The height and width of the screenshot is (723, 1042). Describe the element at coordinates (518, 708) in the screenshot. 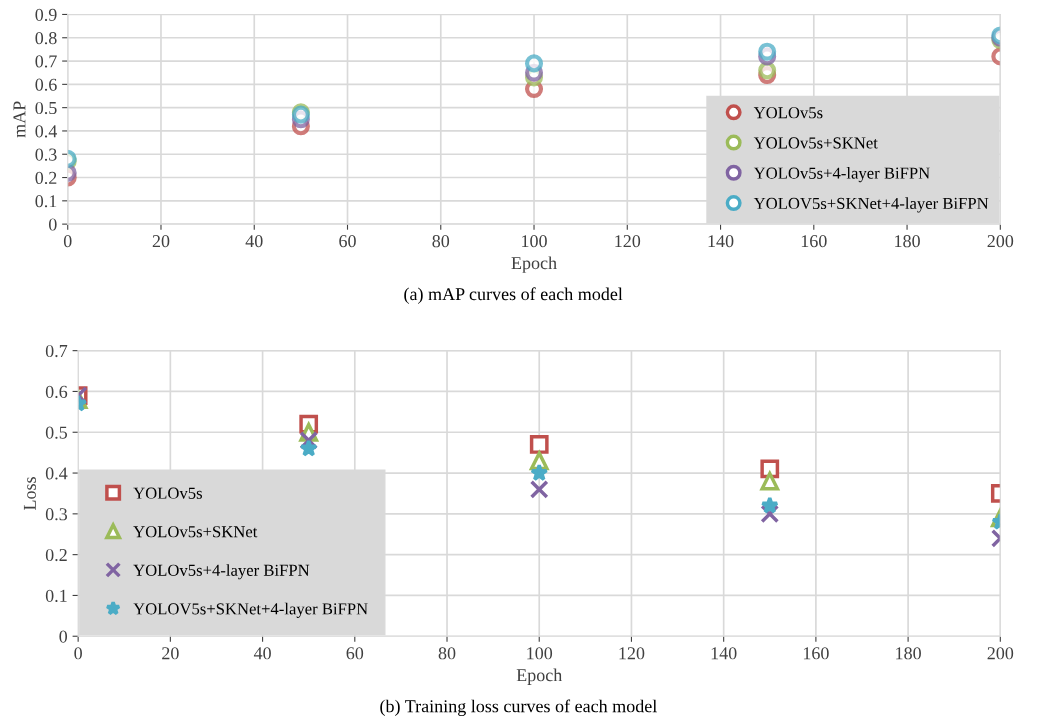

I see `text: (b) Training loss curves of each model` at that location.